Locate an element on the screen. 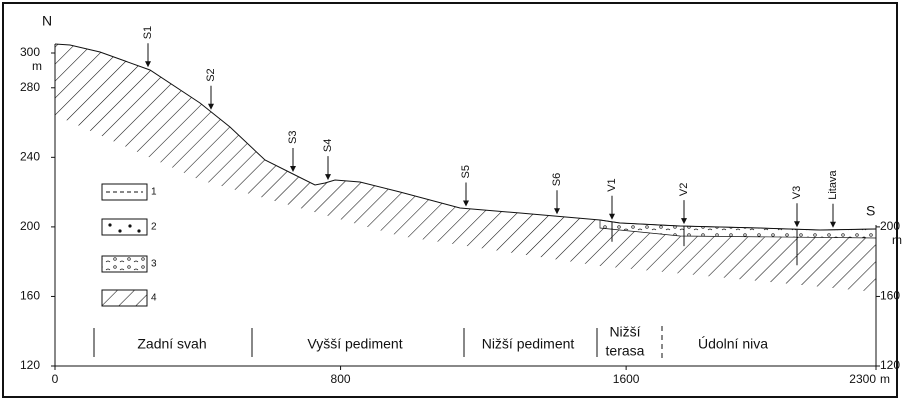 This screenshot has width=902, height=401. left-axis-label: N is located at coordinates (47, 21).